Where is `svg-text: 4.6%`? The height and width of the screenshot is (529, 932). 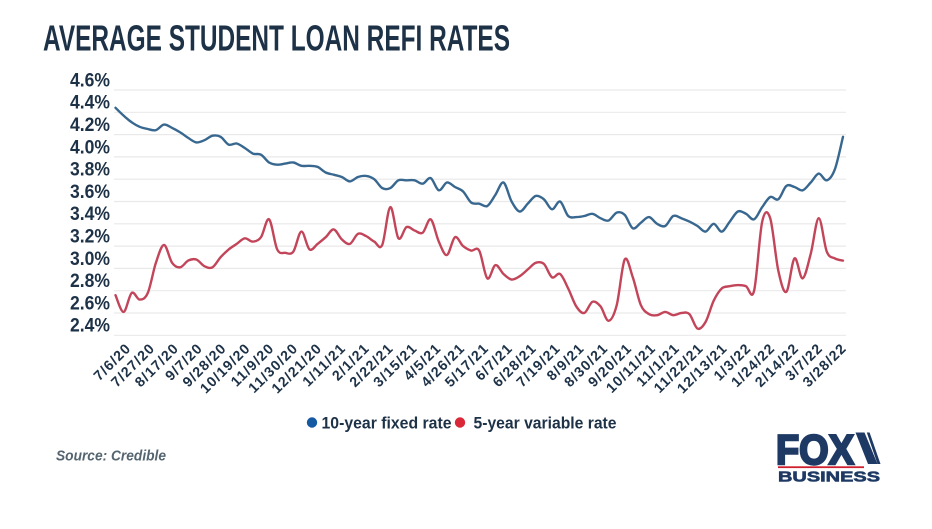 svg-text: 4.6% is located at coordinates (90, 80).